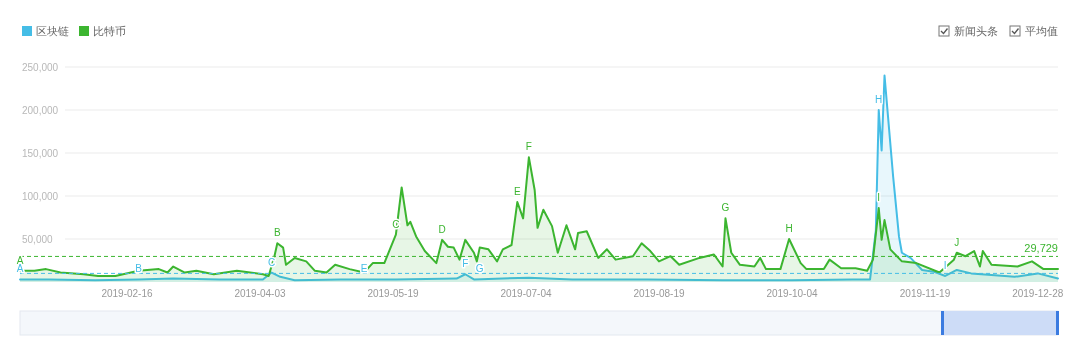 This screenshot has height=337, width=1080. What do you see at coordinates (38, 239) in the screenshot?
I see `y-tick-label: 50,000` at bounding box center [38, 239].